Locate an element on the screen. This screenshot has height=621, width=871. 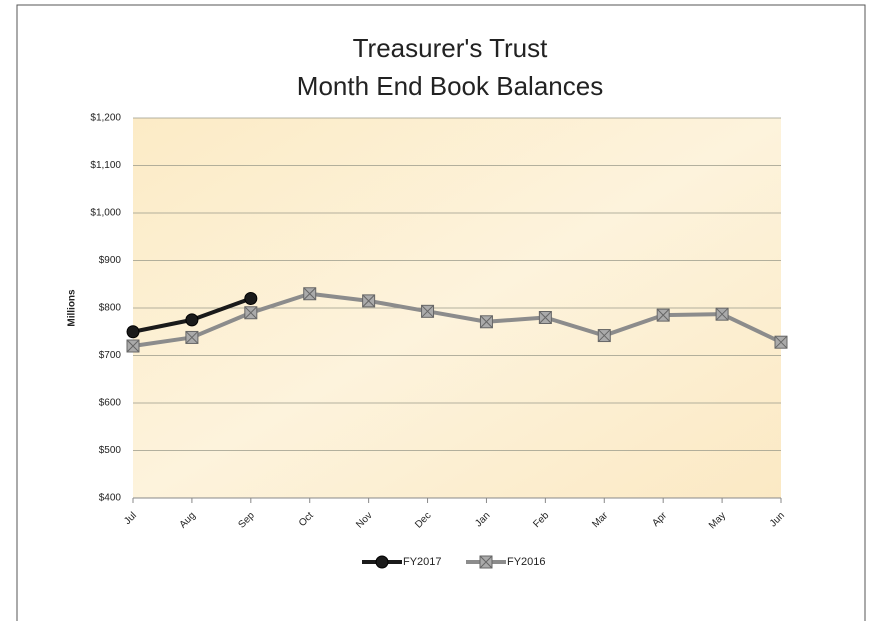
chart-title: Treasurer's Trust is located at coordinates (450, 48).